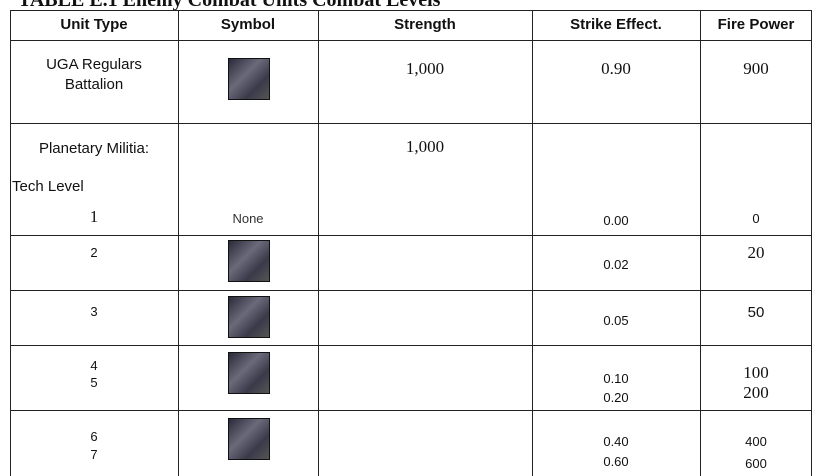 Image resolution: width=816 pixels, height=476 pixels. I want to click on fire-power: 0, so click(756, 218).